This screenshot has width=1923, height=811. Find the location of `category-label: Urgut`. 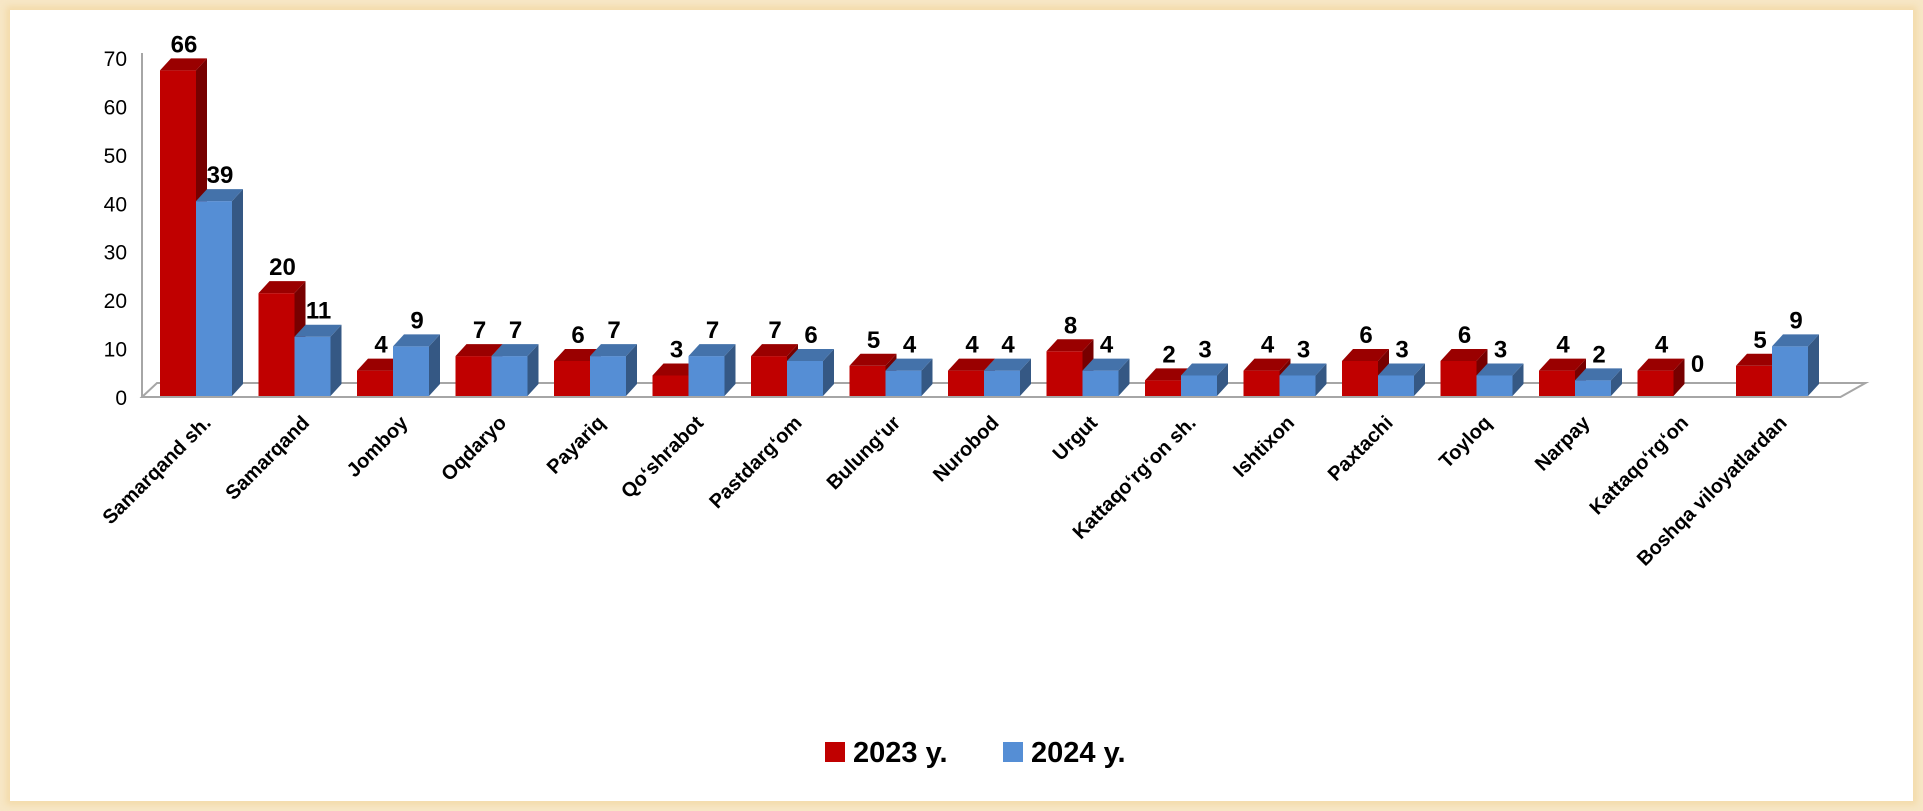

category-label: Urgut is located at coordinates (1075, 438).